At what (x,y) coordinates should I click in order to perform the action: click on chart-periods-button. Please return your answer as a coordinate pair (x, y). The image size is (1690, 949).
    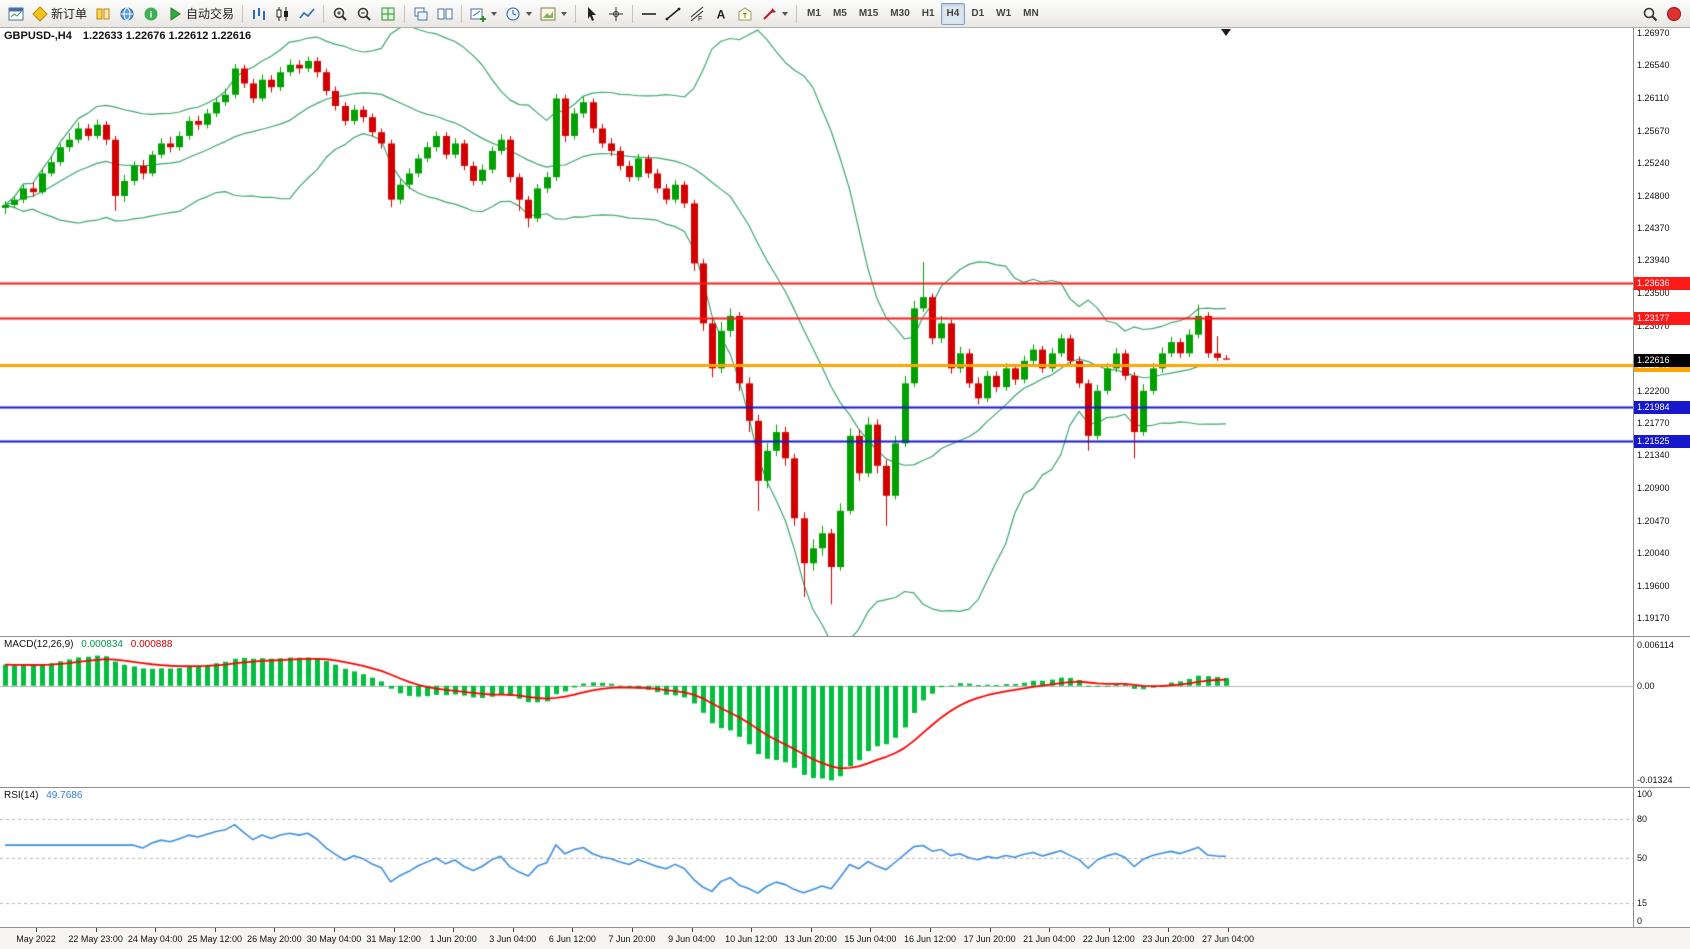
    Looking at the image, I should click on (518, 14).